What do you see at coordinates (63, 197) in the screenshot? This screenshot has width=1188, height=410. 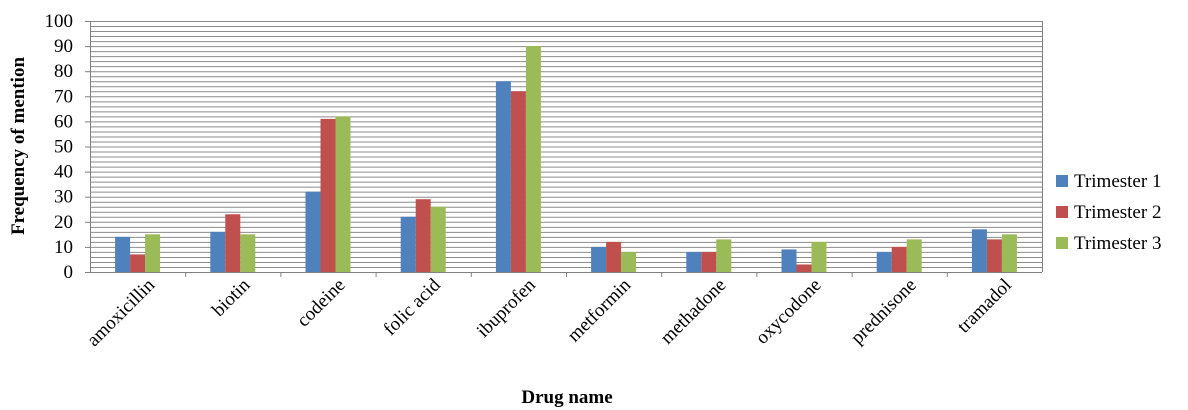 I see `y-tick-label: 30` at bounding box center [63, 197].